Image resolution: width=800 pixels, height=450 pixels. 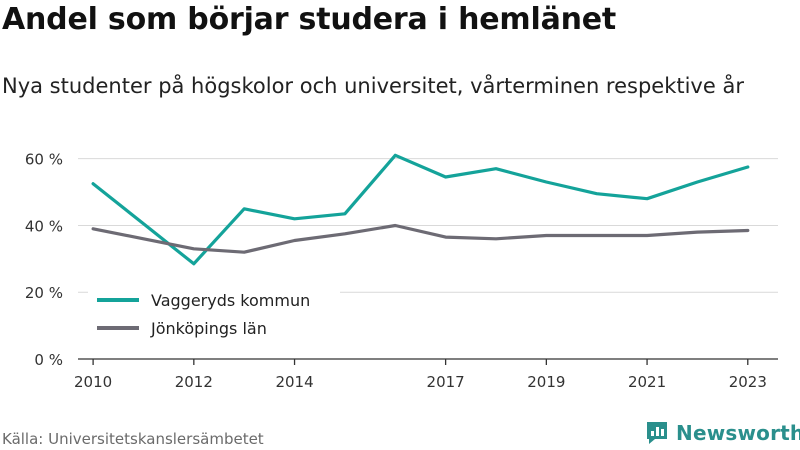 What do you see at coordinates (48, 360) in the screenshot?
I see `y-tick-label: 0 %` at bounding box center [48, 360].